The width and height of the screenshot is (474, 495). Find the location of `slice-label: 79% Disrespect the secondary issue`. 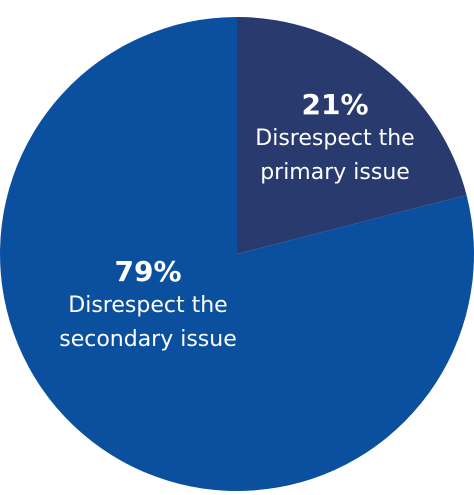

slice-label: 79% Disrespect the secondary issue is located at coordinates (148, 306).